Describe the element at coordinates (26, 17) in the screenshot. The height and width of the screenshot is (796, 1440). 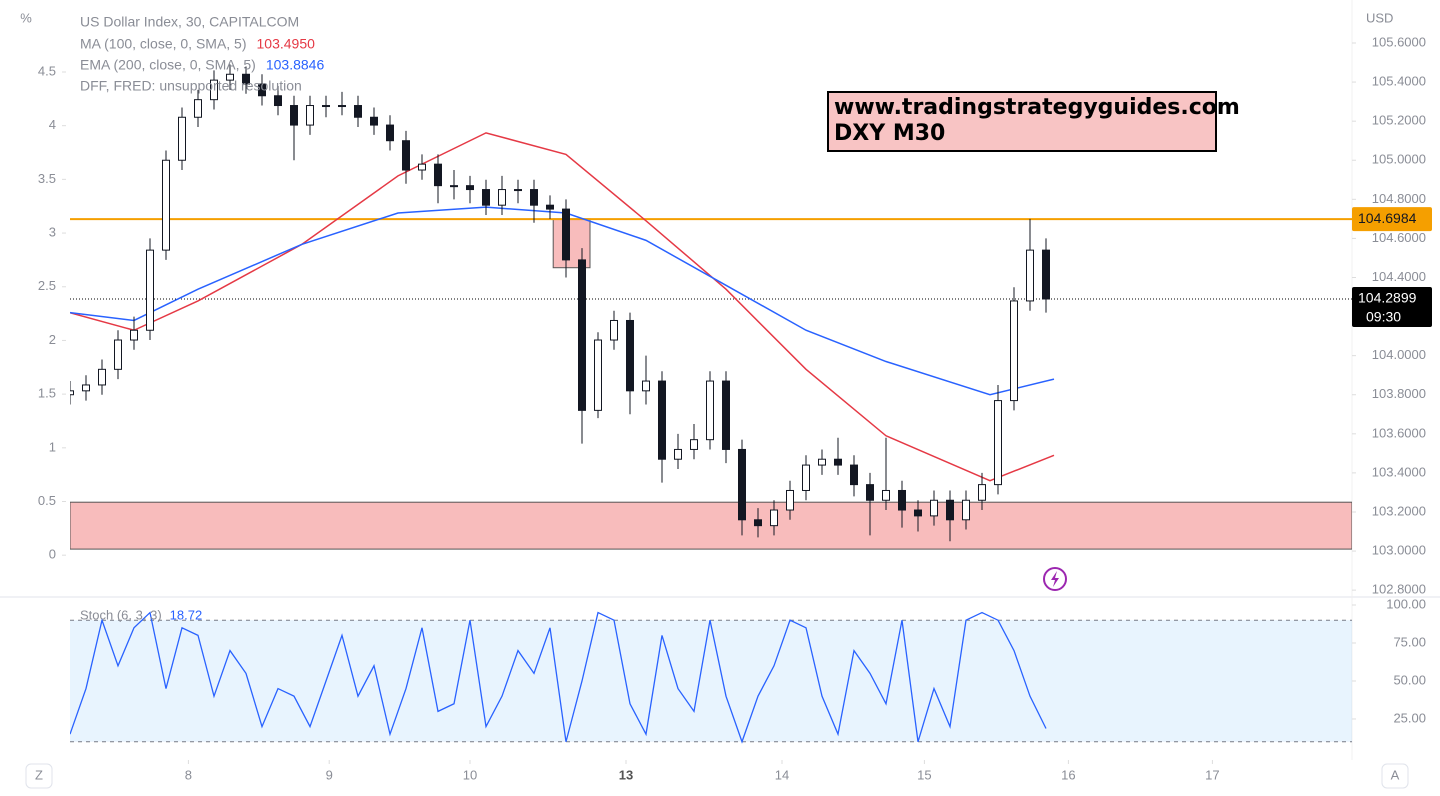
I see `y2-unit: %` at that location.